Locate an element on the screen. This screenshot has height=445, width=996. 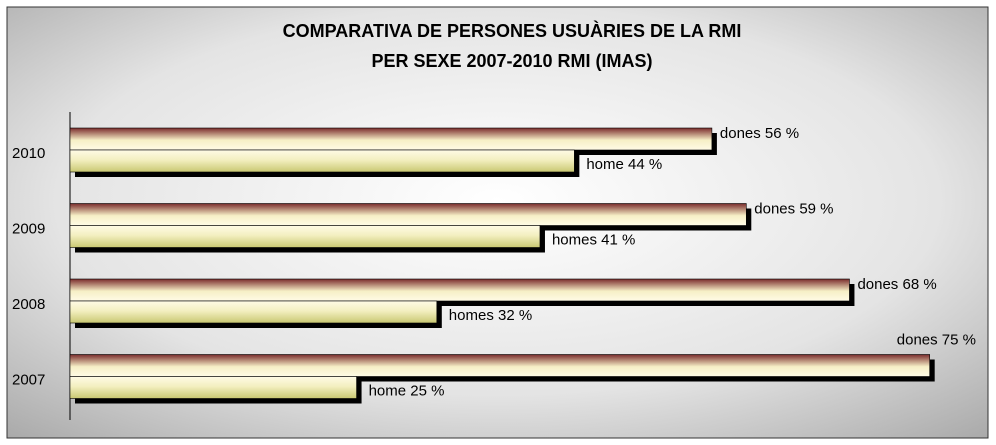
data-label: dones 59 % is located at coordinates (793, 208).